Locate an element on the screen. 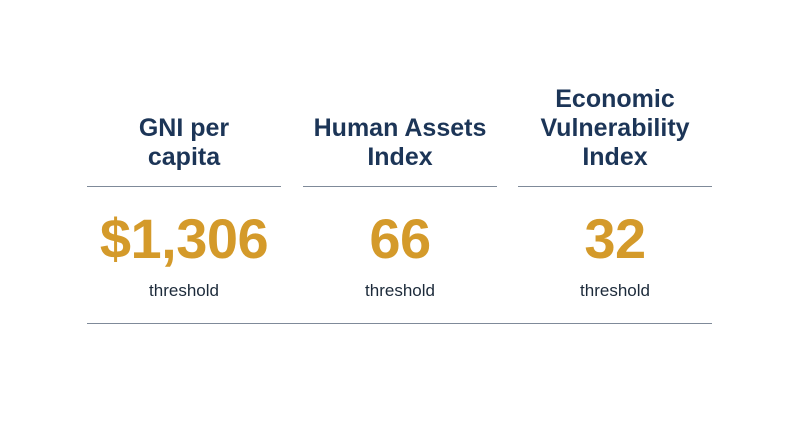 This screenshot has width=800, height=447. metric-header: Economic Vulnerability Index is located at coordinates (615, 133).